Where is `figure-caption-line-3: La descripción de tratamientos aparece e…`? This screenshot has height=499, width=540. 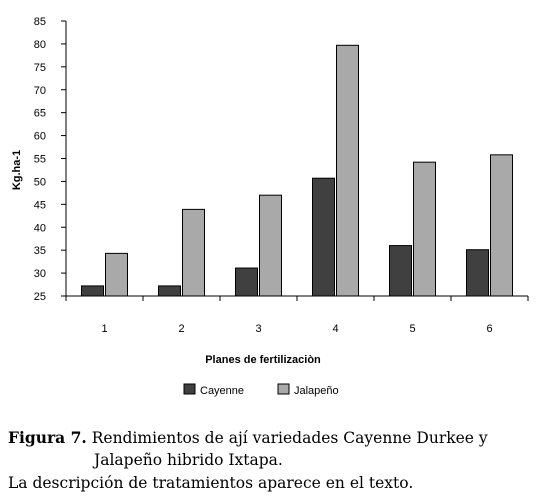 figure-caption-line-3: La descripción de tratamientos aparece e… is located at coordinates (211, 483).